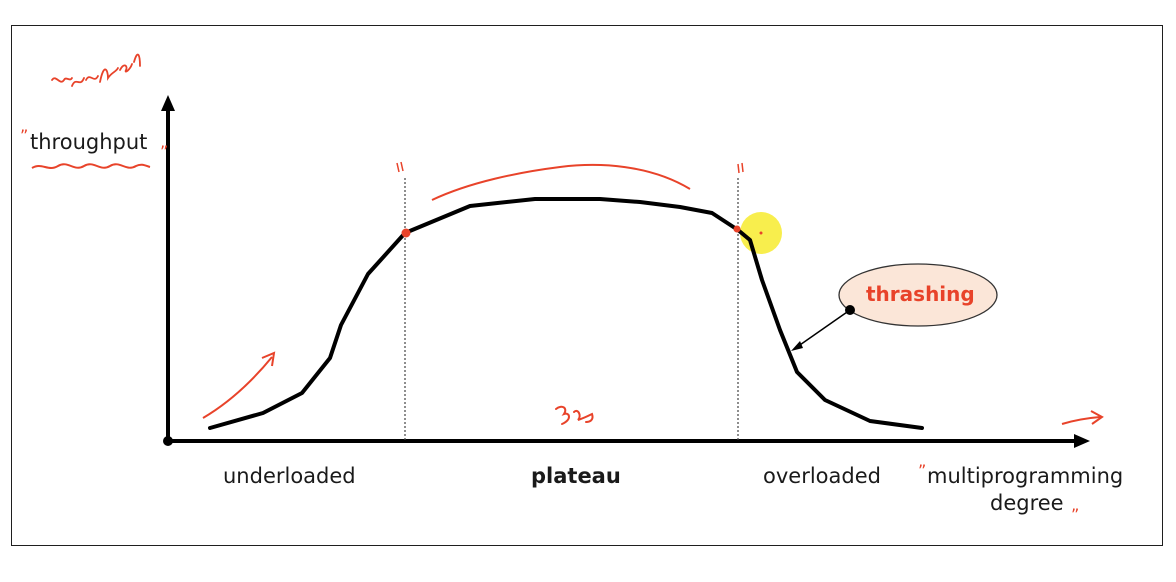  Describe the element at coordinates (822, 476) in the screenshot. I see `region-label-overloaded: overloaded` at that location.